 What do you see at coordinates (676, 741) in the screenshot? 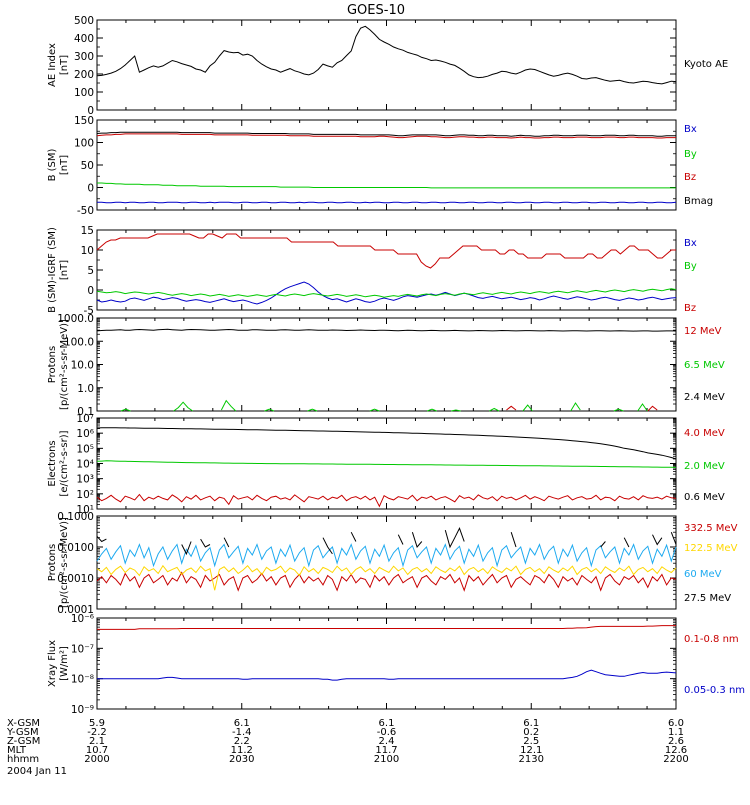
I see `row-value: 2.6` at bounding box center [676, 741].